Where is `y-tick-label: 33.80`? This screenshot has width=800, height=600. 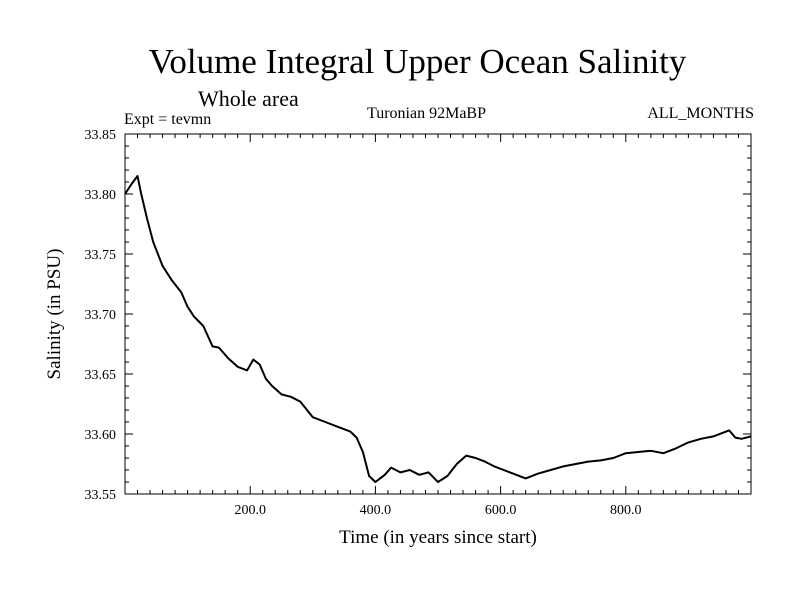
y-tick-label: 33.80 is located at coordinates (101, 195).